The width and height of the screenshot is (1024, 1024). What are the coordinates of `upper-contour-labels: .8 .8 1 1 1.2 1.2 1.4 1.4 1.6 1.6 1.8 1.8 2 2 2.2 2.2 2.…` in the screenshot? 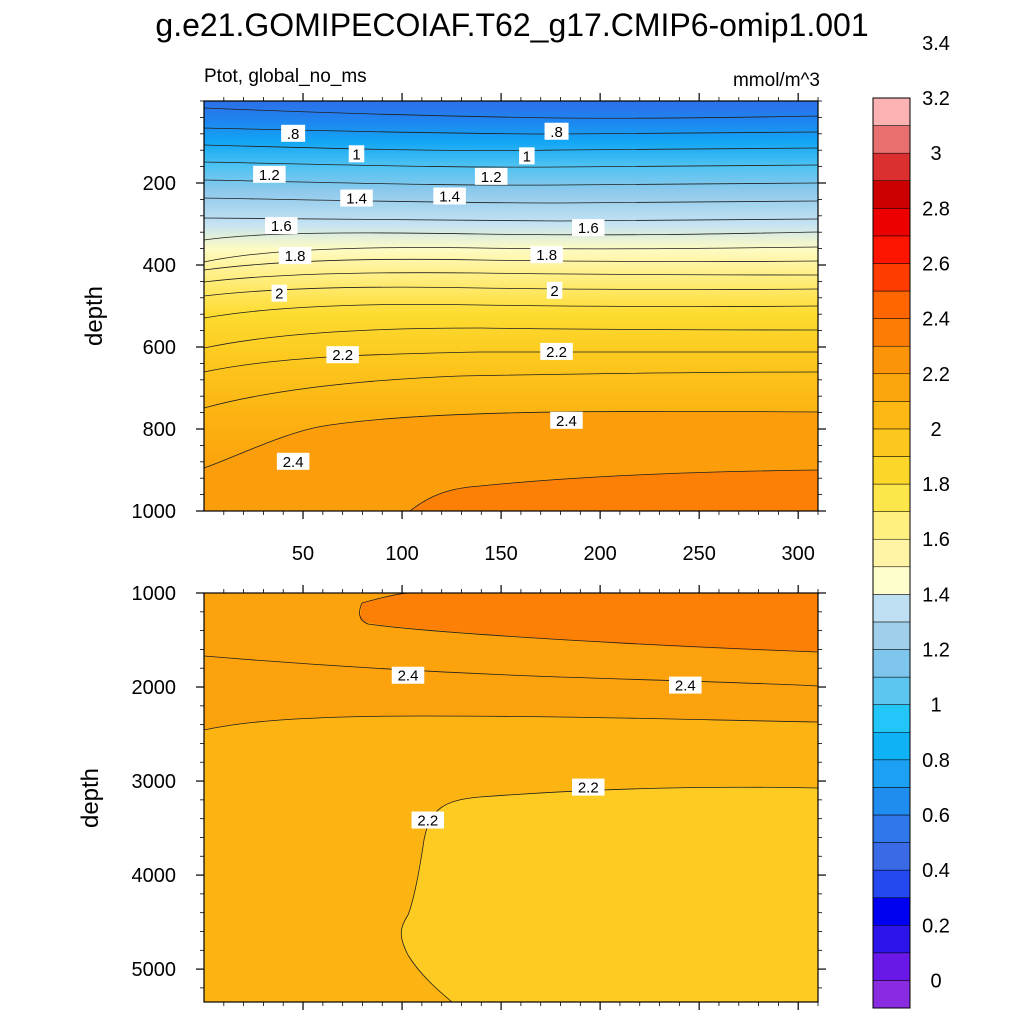 It's located at (429, 296).